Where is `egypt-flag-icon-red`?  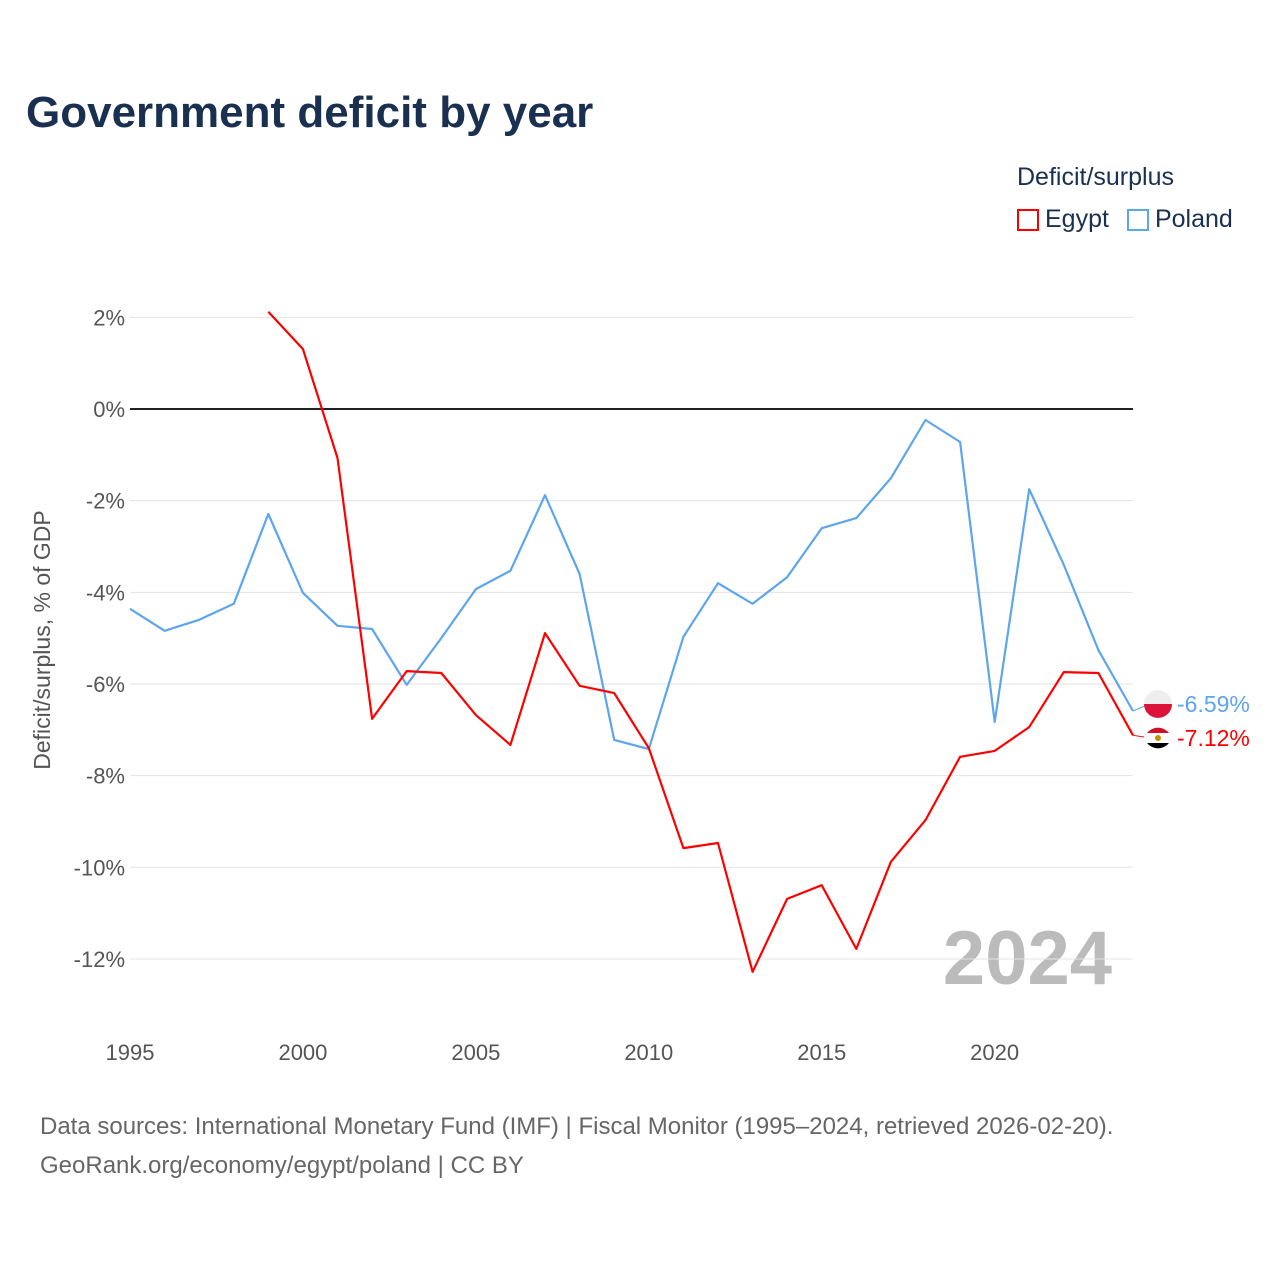
egypt-flag-icon-red is located at coordinates (1158, 730).